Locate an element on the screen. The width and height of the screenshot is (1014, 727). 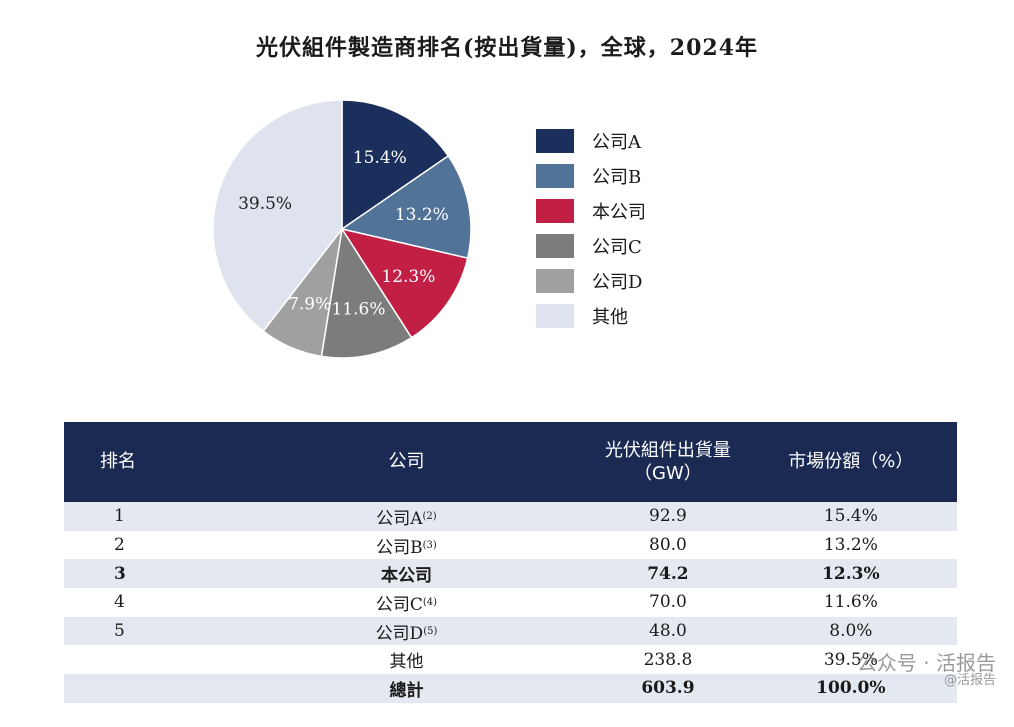
cell-company: 總計 is located at coordinates (406, 688).